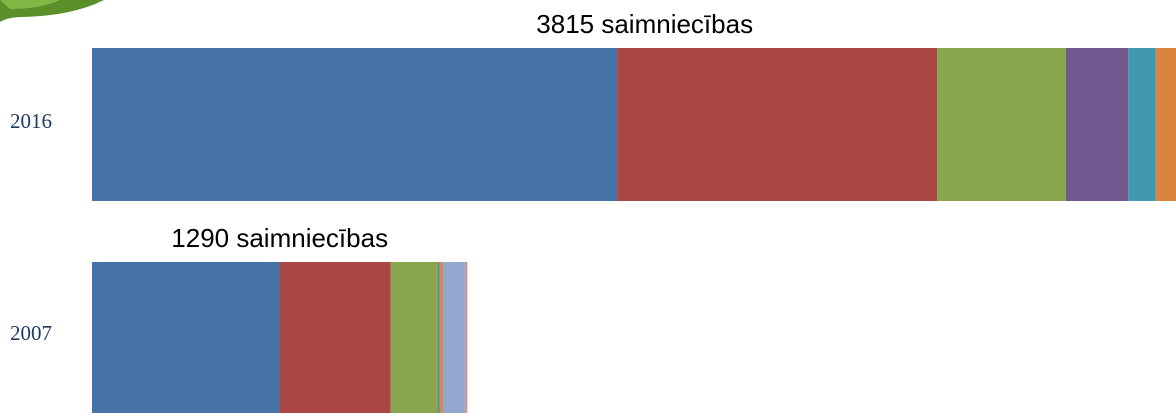 The image size is (1176, 413). What do you see at coordinates (31, 333) in the screenshot?
I see `category-label-2007: 2007` at bounding box center [31, 333].